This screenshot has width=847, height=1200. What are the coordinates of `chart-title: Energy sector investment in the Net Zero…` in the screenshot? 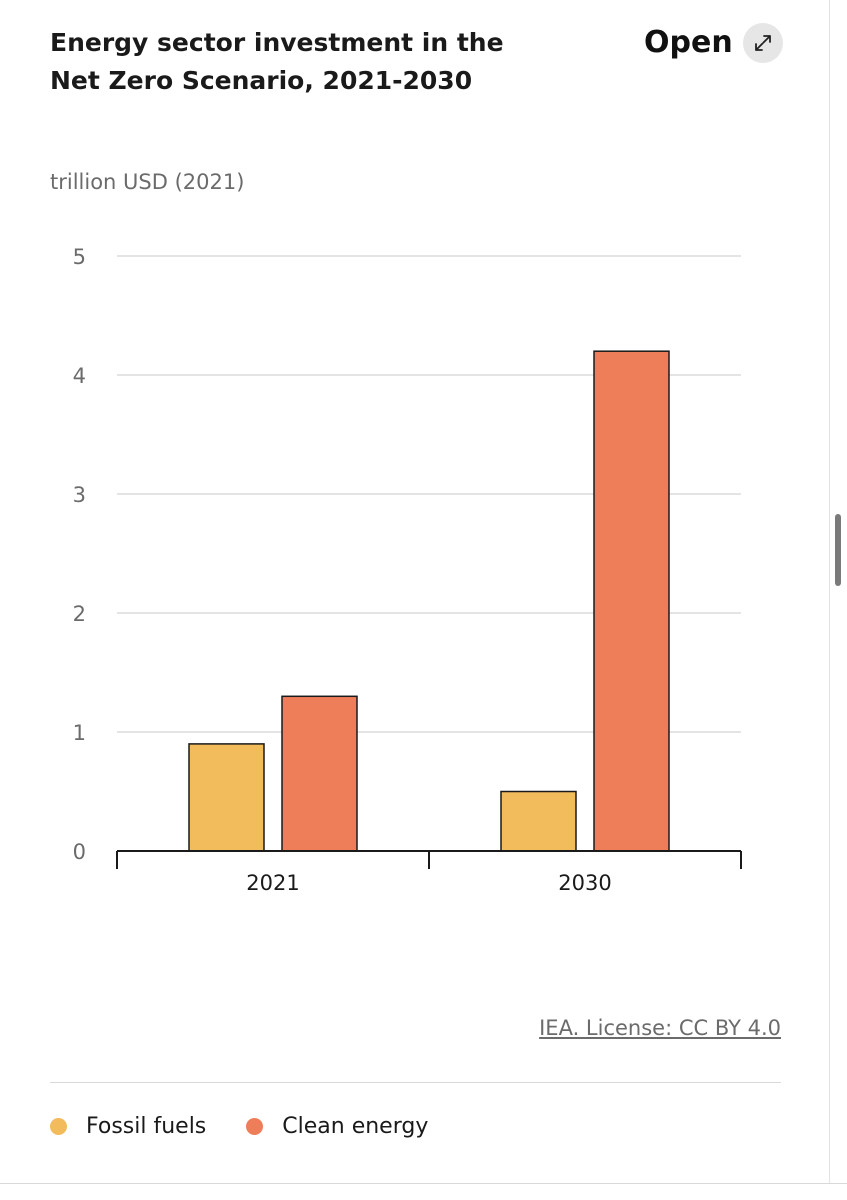 It's located at (277, 61).